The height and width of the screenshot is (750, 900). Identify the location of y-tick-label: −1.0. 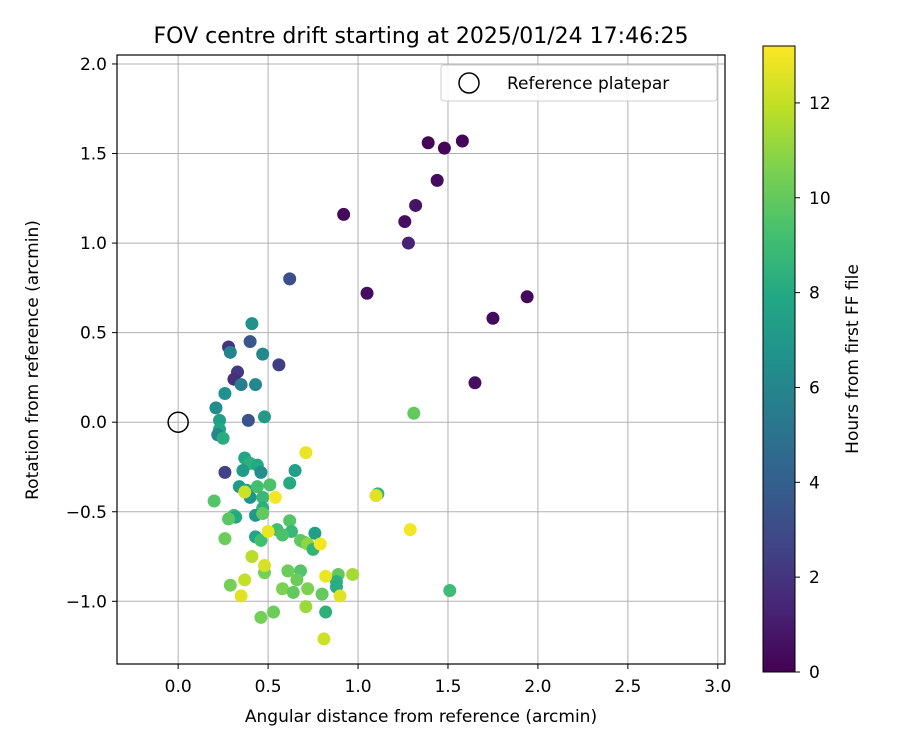
(86, 602).